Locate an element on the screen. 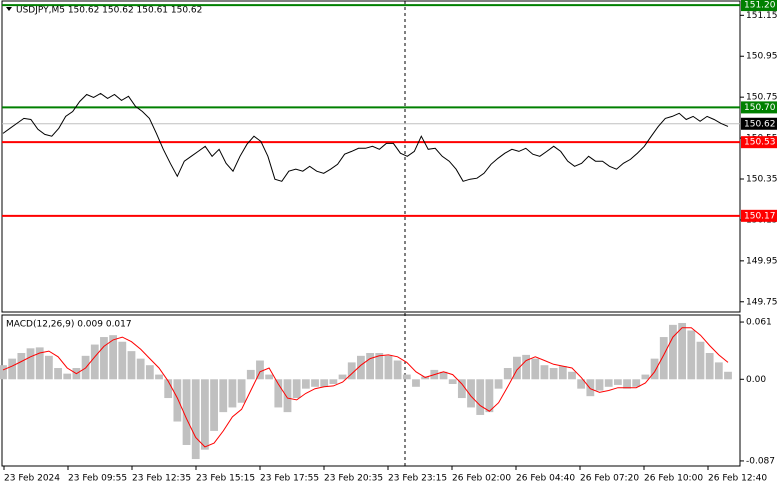 The width and height of the screenshot is (781, 489). y-tick-label: 150.75 is located at coordinates (762, 98).